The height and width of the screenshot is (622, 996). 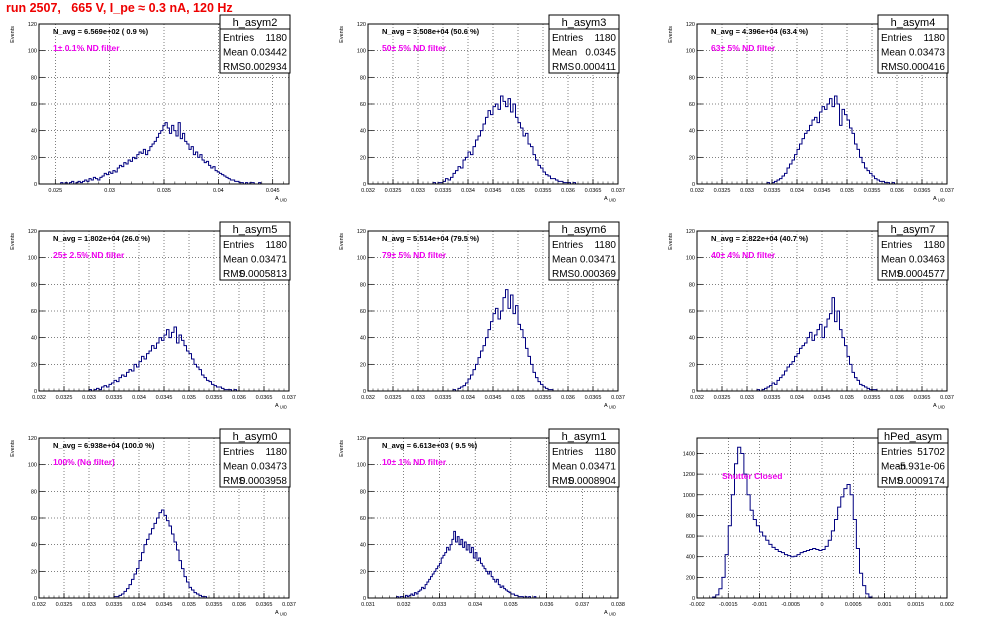 I want to click on n-avg-note: N_avg = 1.802e+04 (26.0 %), so click(x=102, y=238).